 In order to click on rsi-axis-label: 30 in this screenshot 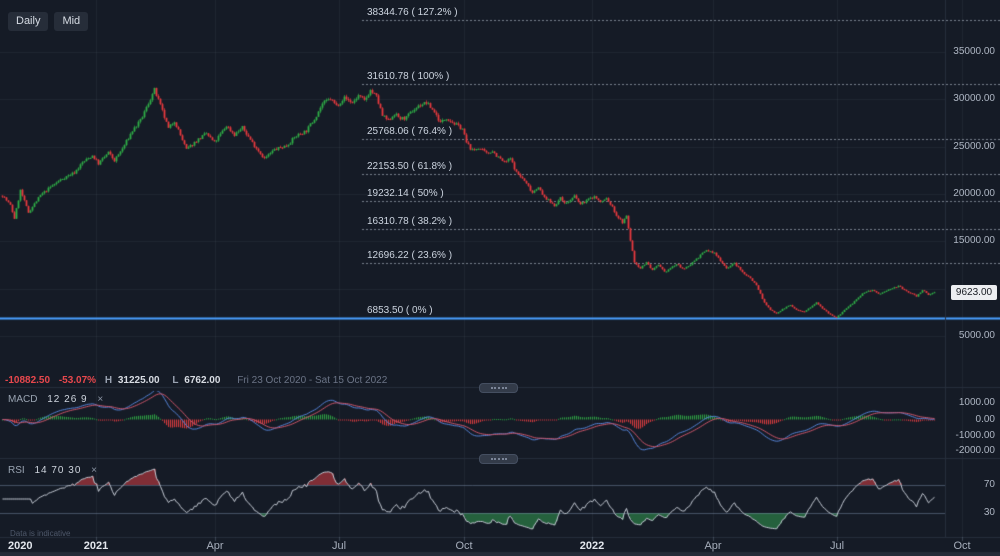, I will do `click(989, 512)`.